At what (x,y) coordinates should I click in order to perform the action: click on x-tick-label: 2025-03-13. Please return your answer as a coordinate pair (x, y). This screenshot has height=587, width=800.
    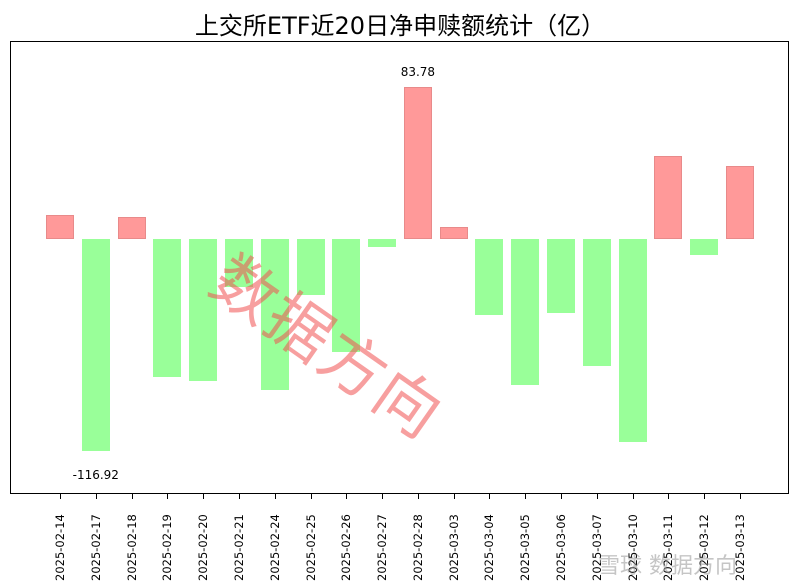
    Looking at the image, I should click on (740, 547).